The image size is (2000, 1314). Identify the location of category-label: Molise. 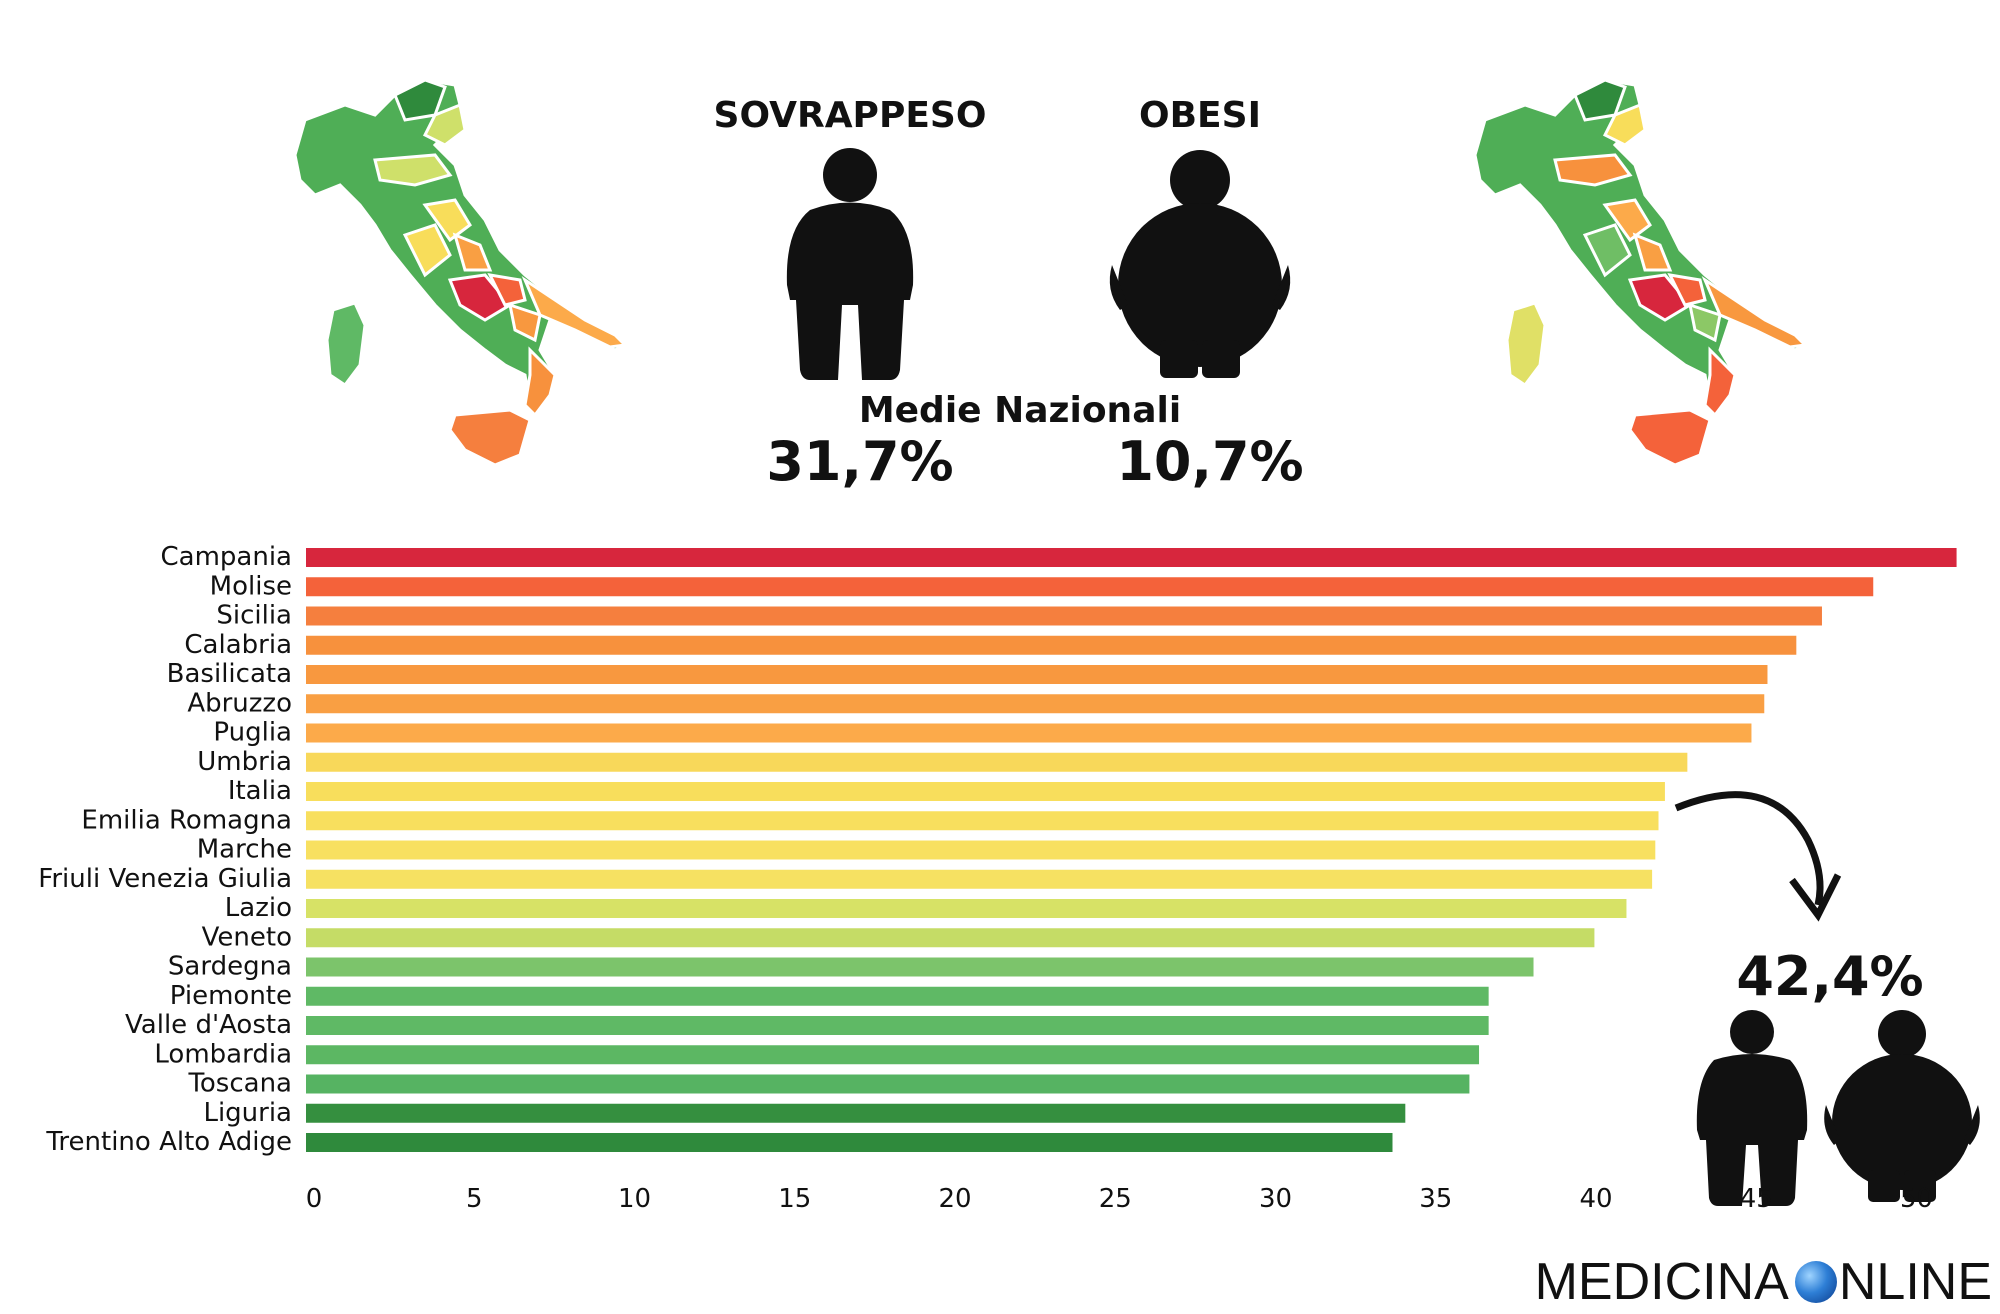
(251, 586).